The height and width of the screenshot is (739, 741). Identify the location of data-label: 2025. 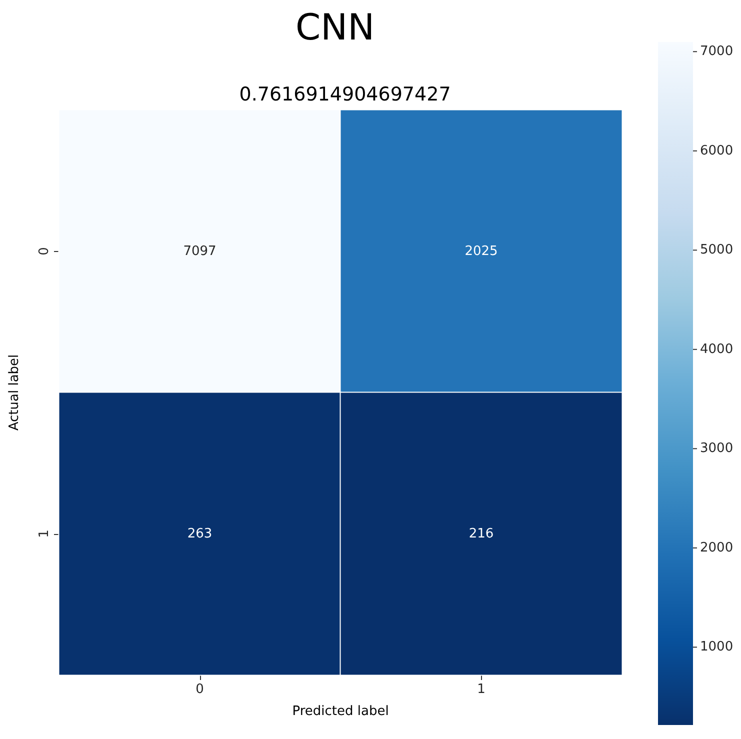
(481, 251).